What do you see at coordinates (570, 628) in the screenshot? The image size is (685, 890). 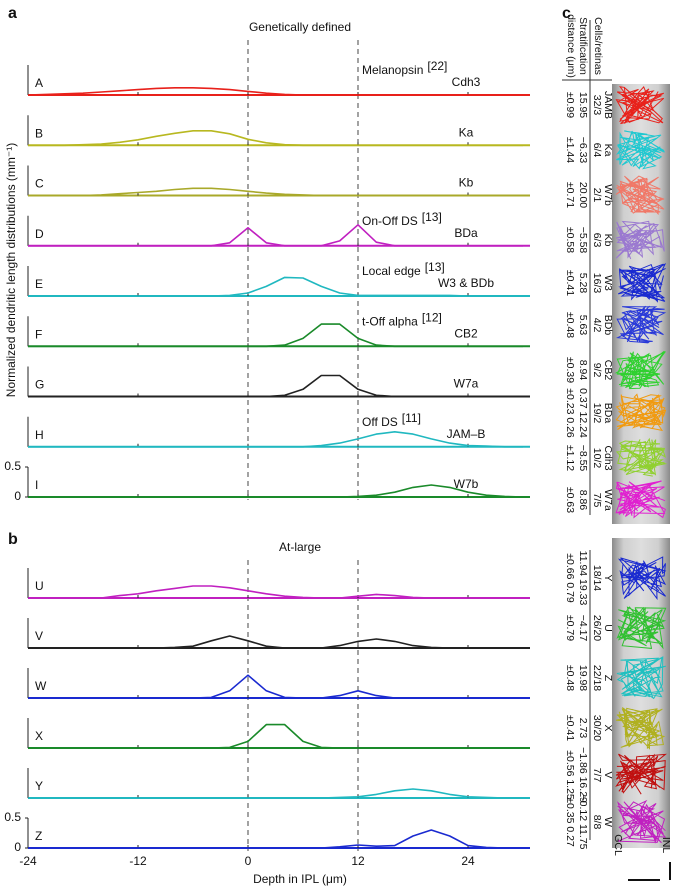 I see `strat-sd: ±0.79` at bounding box center [570, 628].